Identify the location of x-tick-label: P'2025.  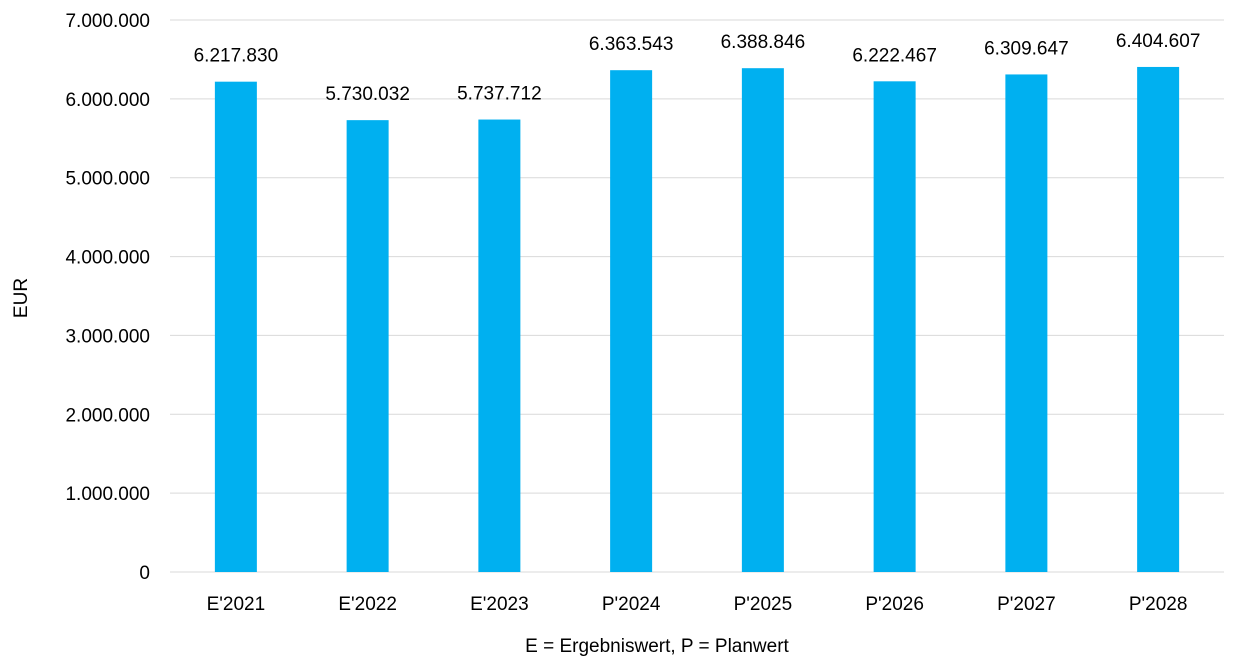
(763, 604).